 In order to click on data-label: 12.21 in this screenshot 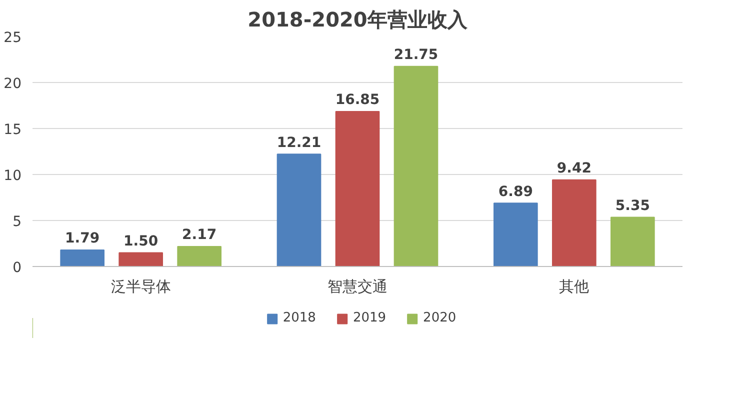, I will do `click(299, 142)`.